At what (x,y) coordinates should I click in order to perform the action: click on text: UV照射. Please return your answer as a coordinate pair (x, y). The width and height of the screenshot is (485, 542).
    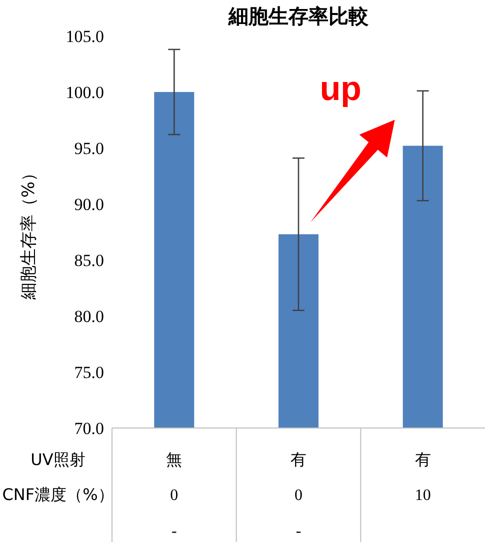
    Looking at the image, I should click on (58, 459).